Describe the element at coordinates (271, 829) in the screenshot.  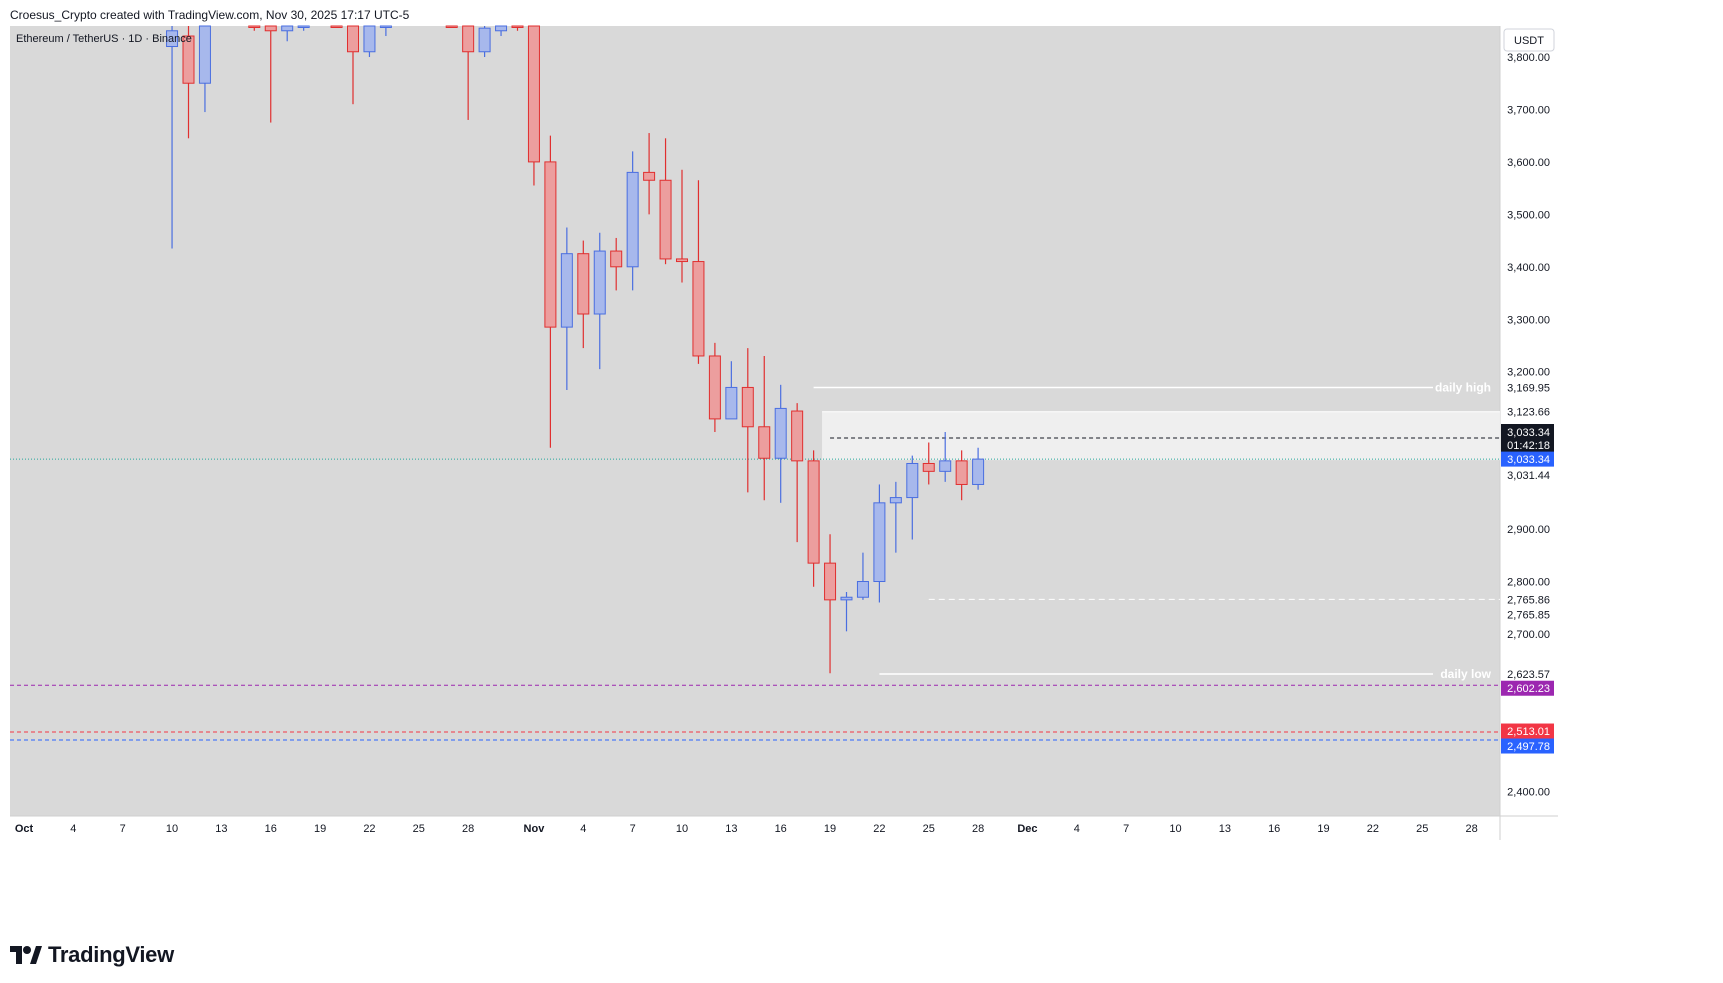
I see `time-axis-tick: 16` at that location.